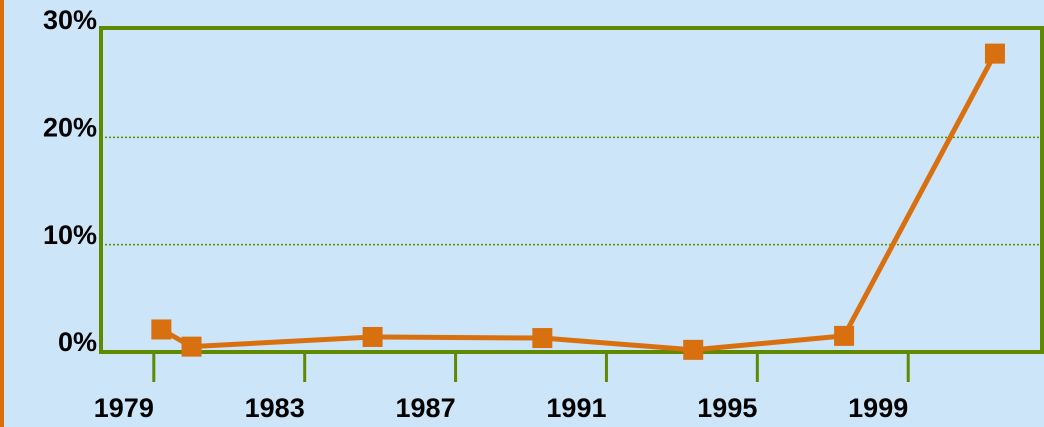 The image size is (1044, 427). What do you see at coordinates (426, 408) in the screenshot?
I see `x-tick-label: 1987` at bounding box center [426, 408].